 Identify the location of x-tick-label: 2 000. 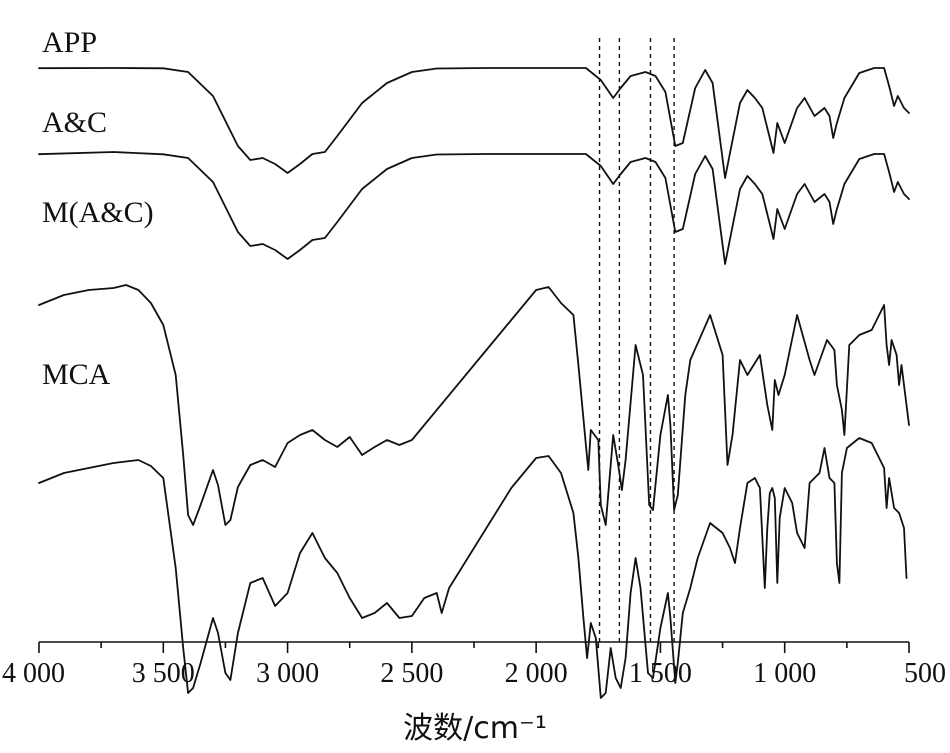
(536, 673).